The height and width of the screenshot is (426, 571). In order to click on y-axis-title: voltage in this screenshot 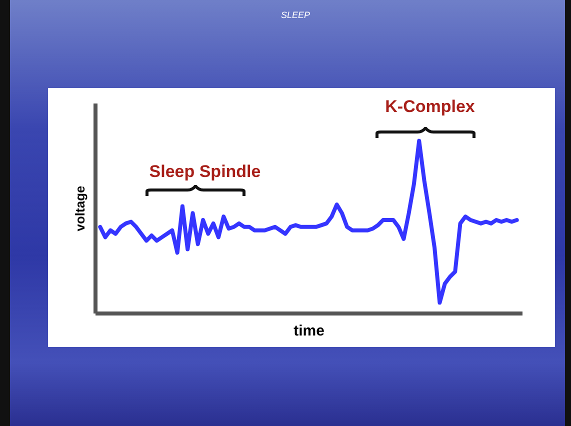, I will do `click(80, 209)`.